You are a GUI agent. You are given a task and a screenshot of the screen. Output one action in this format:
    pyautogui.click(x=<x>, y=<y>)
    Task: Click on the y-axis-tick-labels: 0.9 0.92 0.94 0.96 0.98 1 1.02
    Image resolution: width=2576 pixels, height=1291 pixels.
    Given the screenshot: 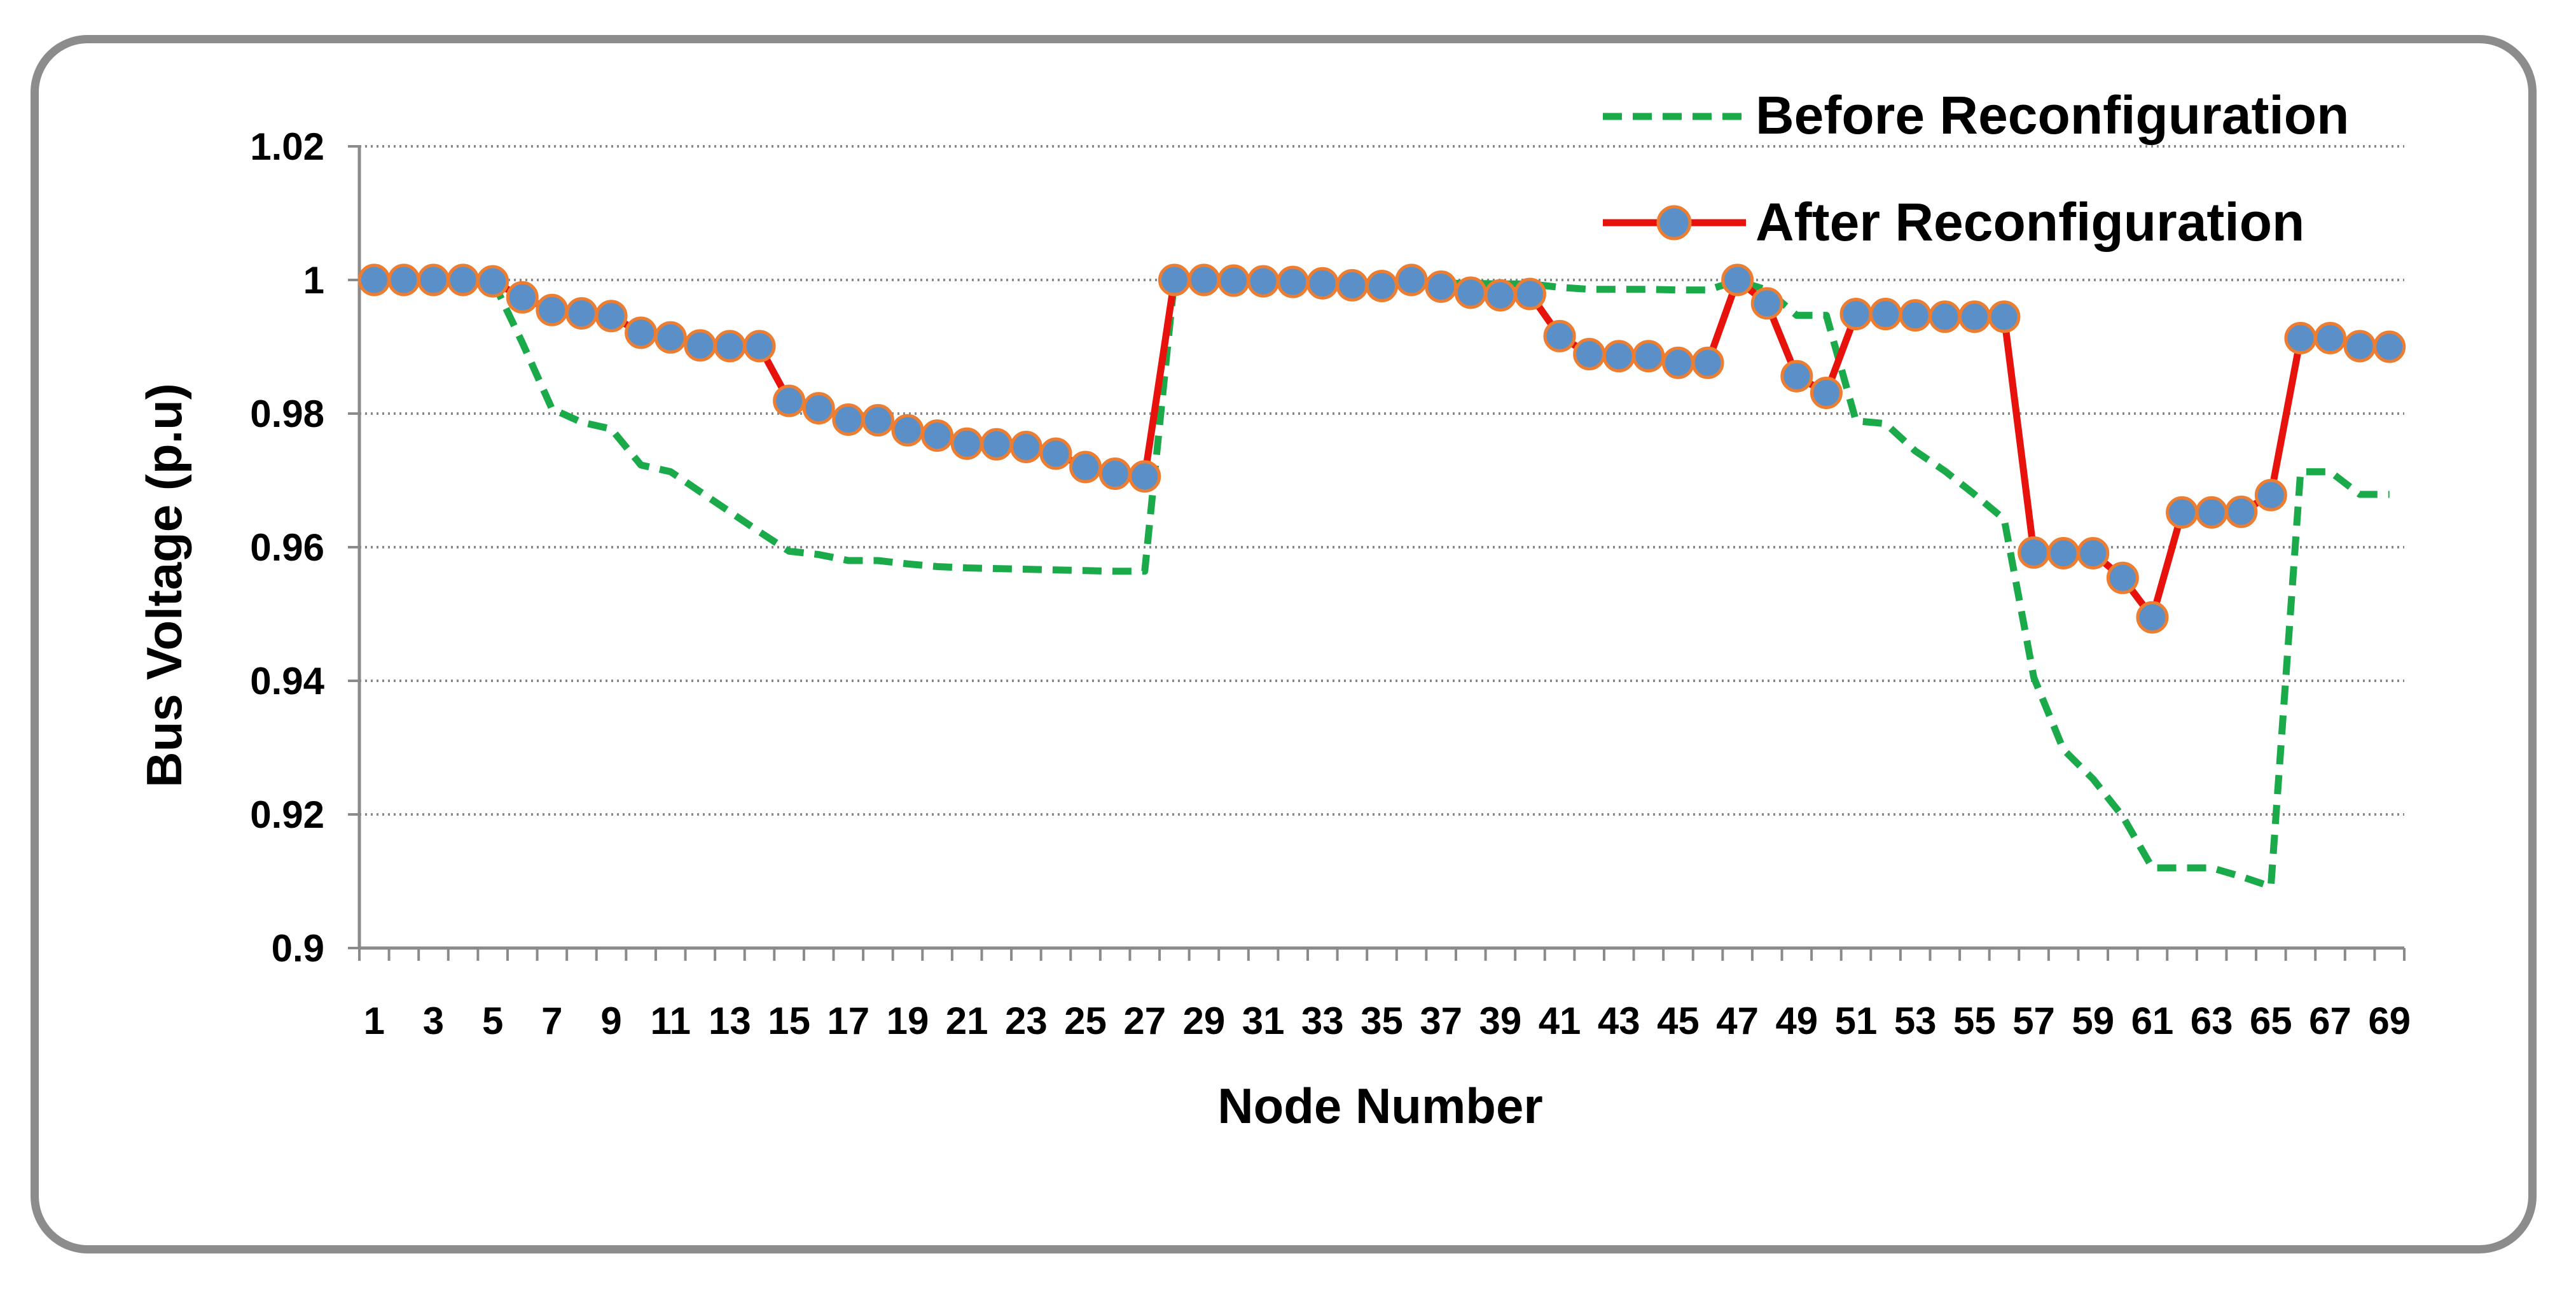 What is the action you would take?
    pyautogui.click(x=287, y=547)
    